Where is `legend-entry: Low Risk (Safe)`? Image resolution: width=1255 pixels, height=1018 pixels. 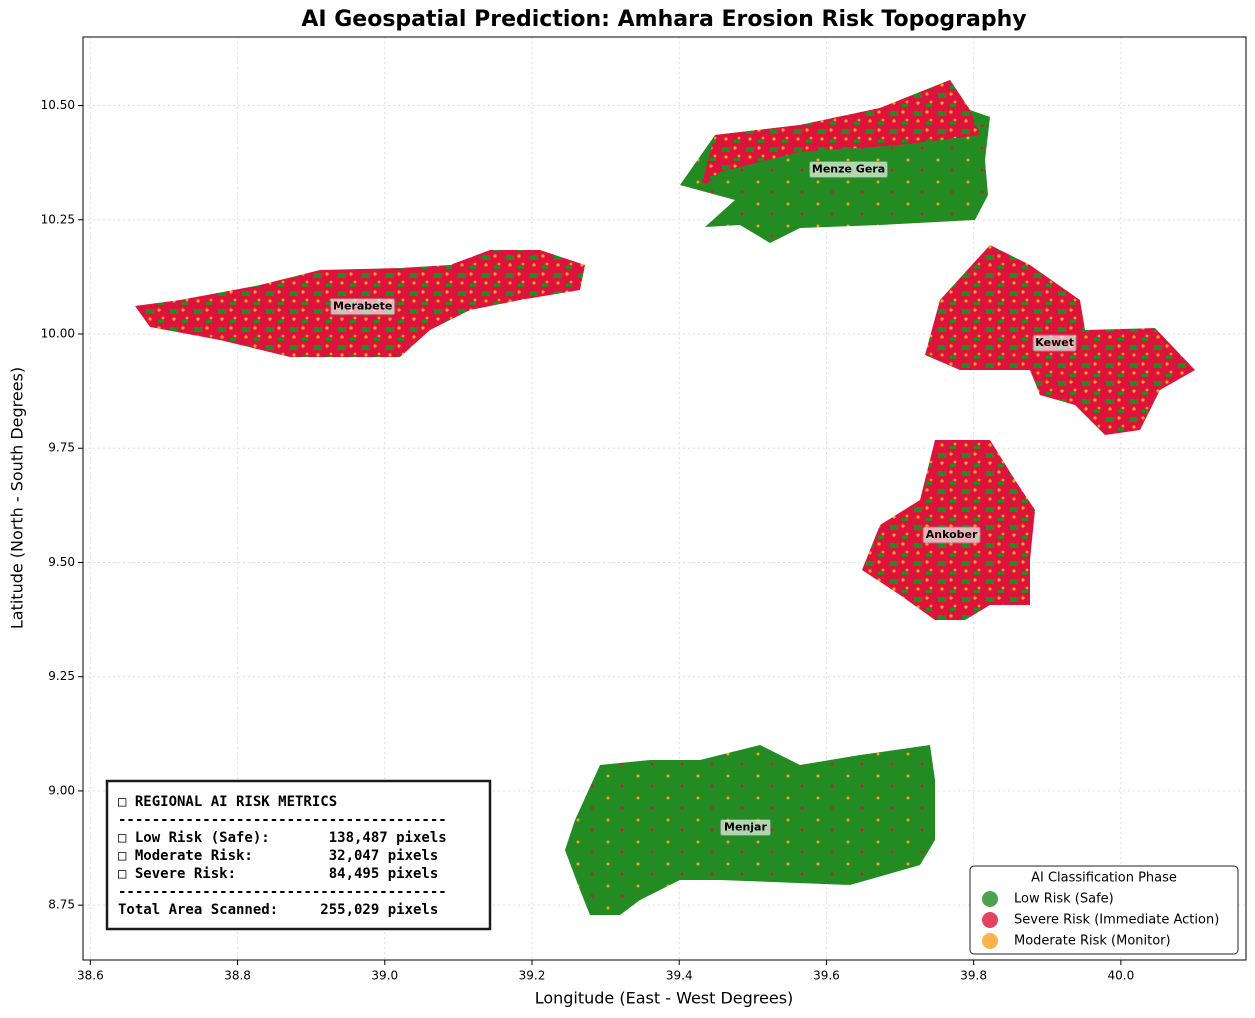
legend-entry: Low Risk (Safe) is located at coordinates (1064, 899).